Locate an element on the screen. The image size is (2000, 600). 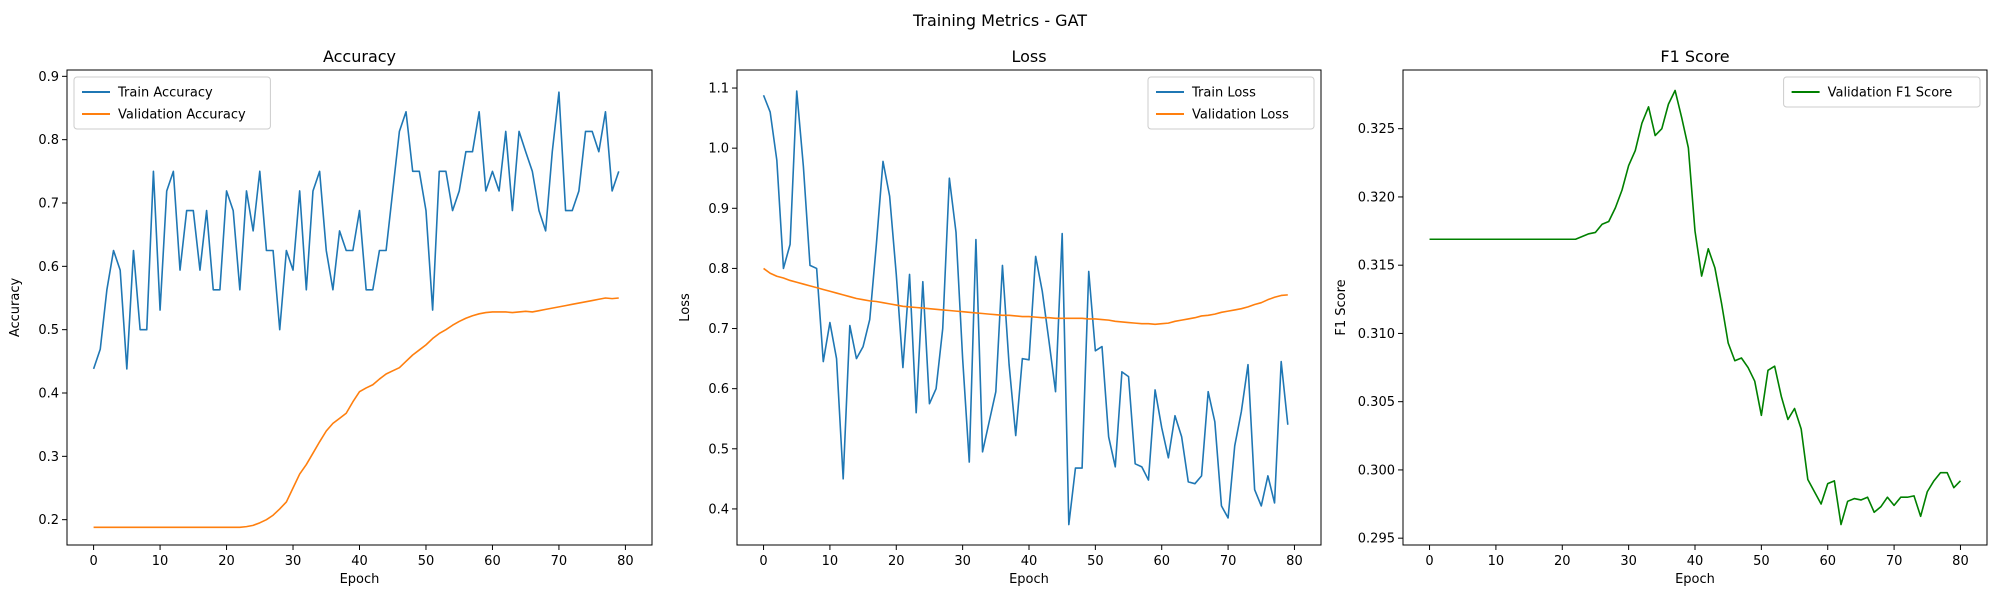
y-tick-label: 0.295 is located at coordinates (1376, 539).